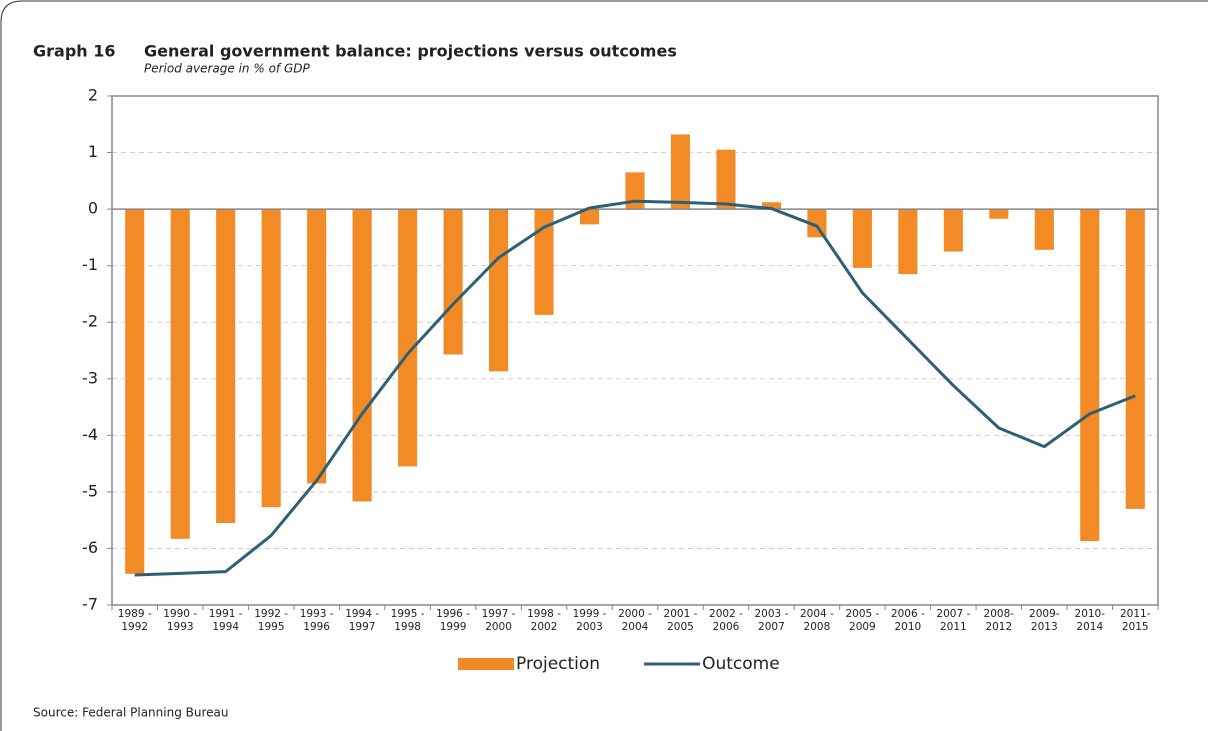 This screenshot has height=731, width=1208. What do you see at coordinates (90, 434) in the screenshot?
I see `y-tick-label: -4` at bounding box center [90, 434].